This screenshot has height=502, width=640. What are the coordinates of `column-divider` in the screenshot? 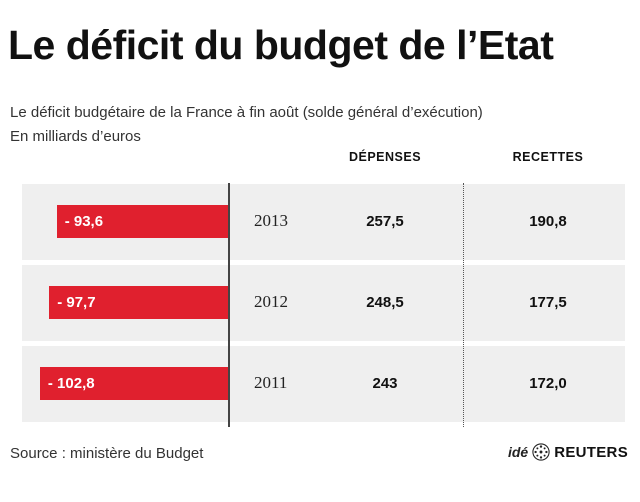 It's located at (463, 305).